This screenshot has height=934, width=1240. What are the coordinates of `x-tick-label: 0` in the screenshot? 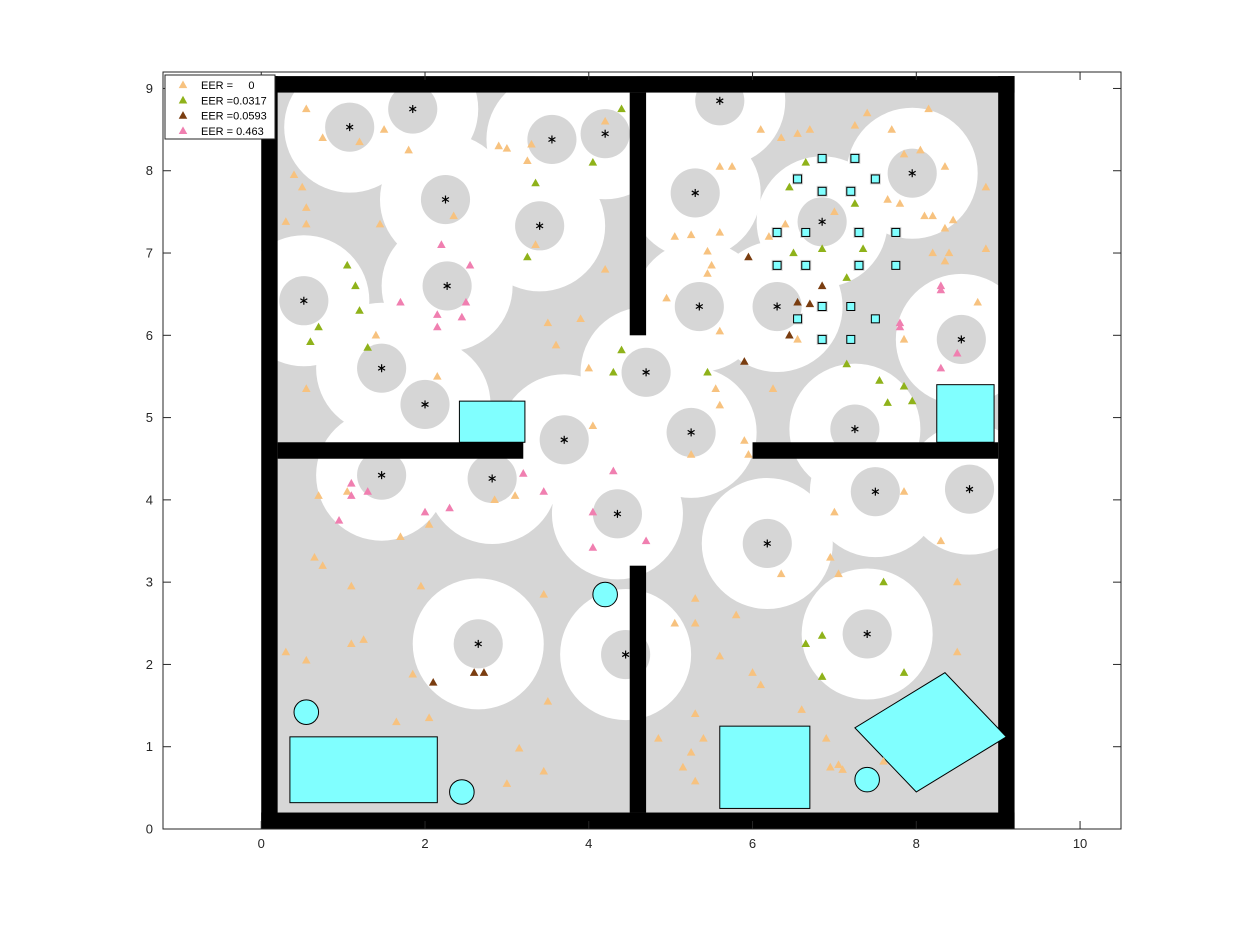 It's located at (261, 843).